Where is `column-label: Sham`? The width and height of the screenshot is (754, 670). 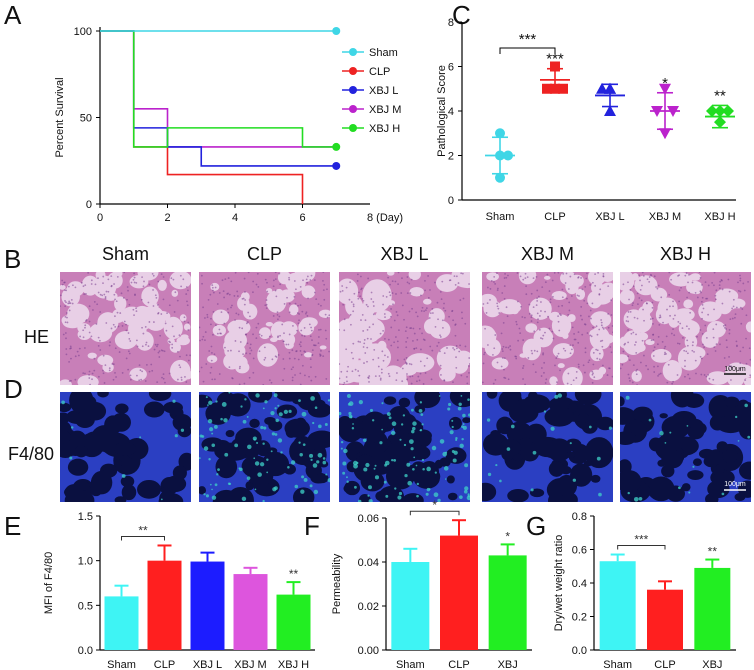
column-label: Sham is located at coordinates (125, 254).